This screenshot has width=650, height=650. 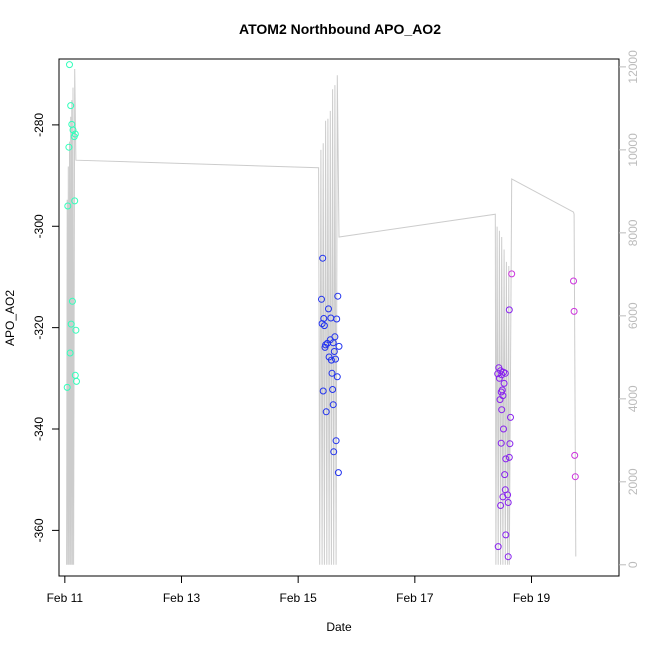 I want to click on y-axis-label: APO_AO2, so click(x=10, y=318).